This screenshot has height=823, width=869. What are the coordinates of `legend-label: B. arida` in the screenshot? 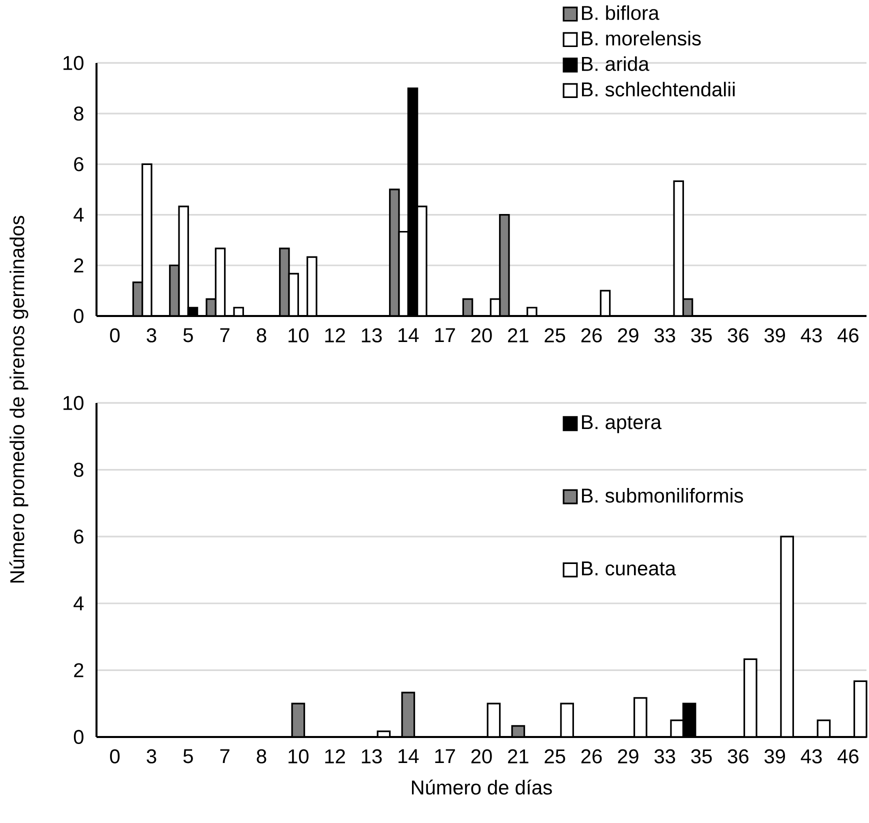 It's located at (616, 63).